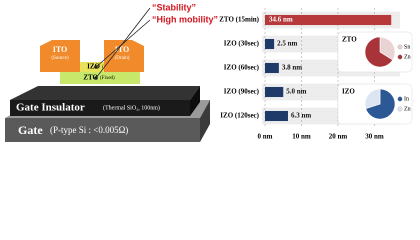 The width and height of the screenshot is (420, 240). I want to click on source-block, so click(60, 56).